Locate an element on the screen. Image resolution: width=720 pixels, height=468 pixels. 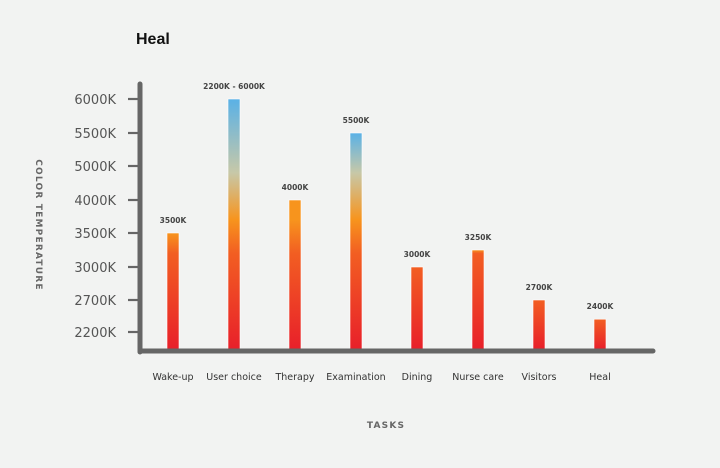
x-tick-label: Examination is located at coordinates (355, 377).